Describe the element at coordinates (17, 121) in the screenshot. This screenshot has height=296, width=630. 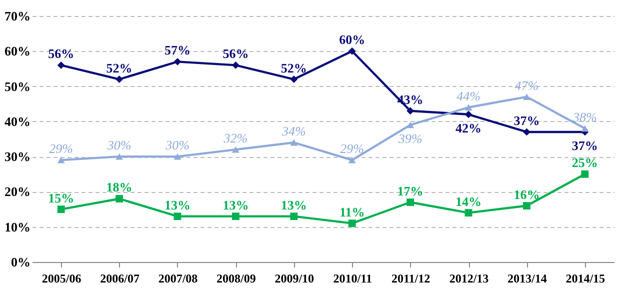
I see `y-tick-label: 40%` at that location.